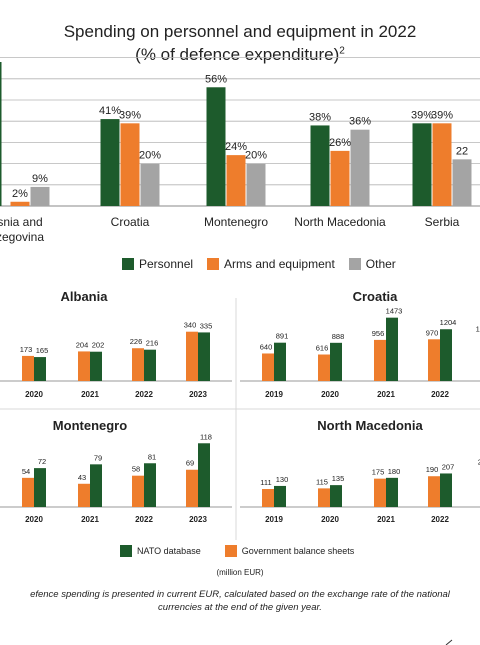  Describe the element at coordinates (330, 519) in the screenshot. I see `panel-4-category-1: 2020` at that location.